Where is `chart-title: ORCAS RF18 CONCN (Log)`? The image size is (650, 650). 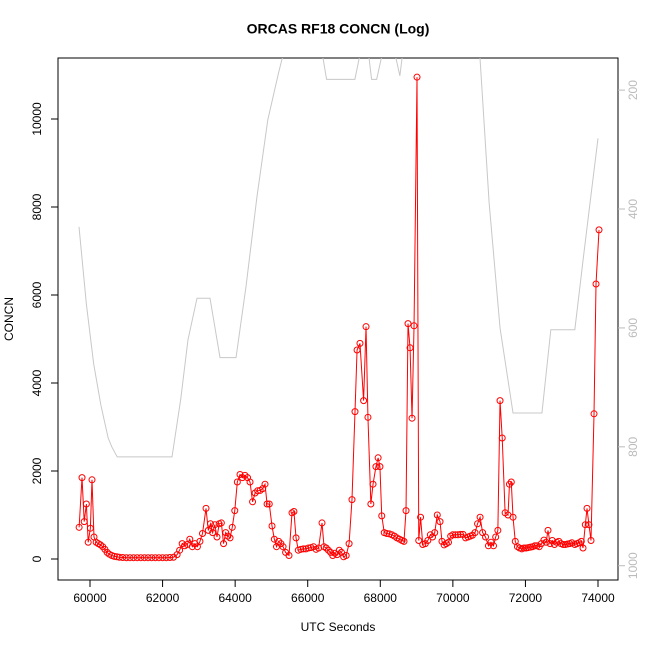
chart-title: ORCAS RF18 CONCN (Log) is located at coordinates (338, 29).